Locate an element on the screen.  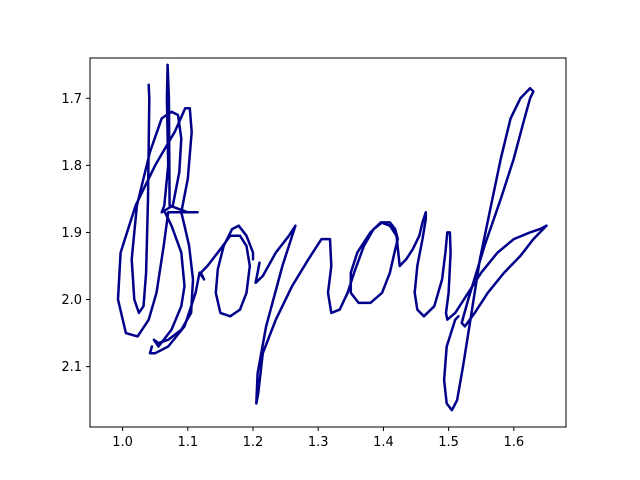
y-tick-label: 1.8 is located at coordinates (71, 166).